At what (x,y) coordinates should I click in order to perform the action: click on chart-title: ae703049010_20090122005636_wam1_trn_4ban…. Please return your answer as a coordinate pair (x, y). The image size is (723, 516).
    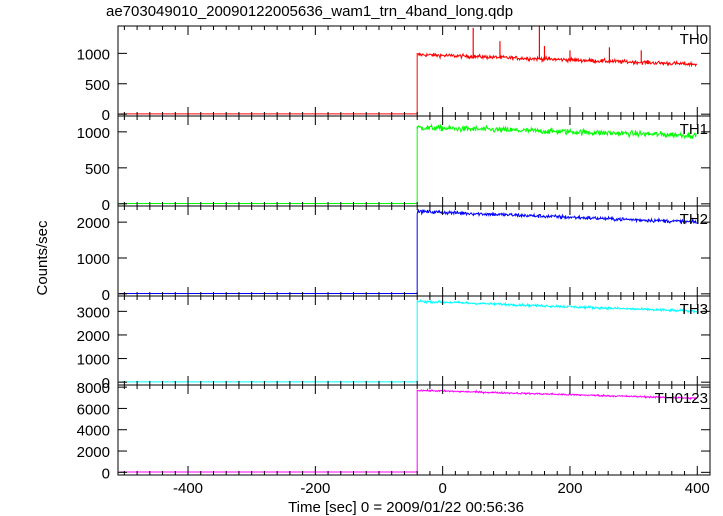
    Looking at the image, I should click on (310, 11).